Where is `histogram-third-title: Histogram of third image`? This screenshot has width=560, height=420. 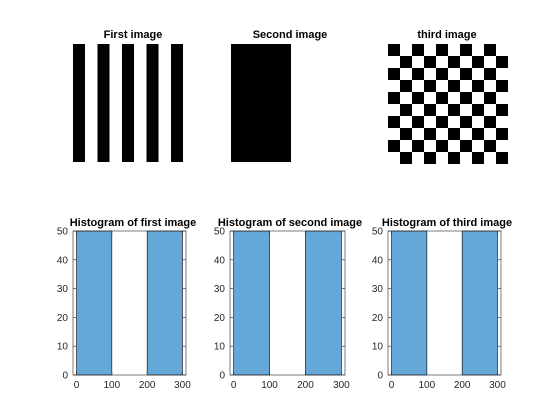
histogram-third-title: Histogram of third image is located at coordinates (447, 223).